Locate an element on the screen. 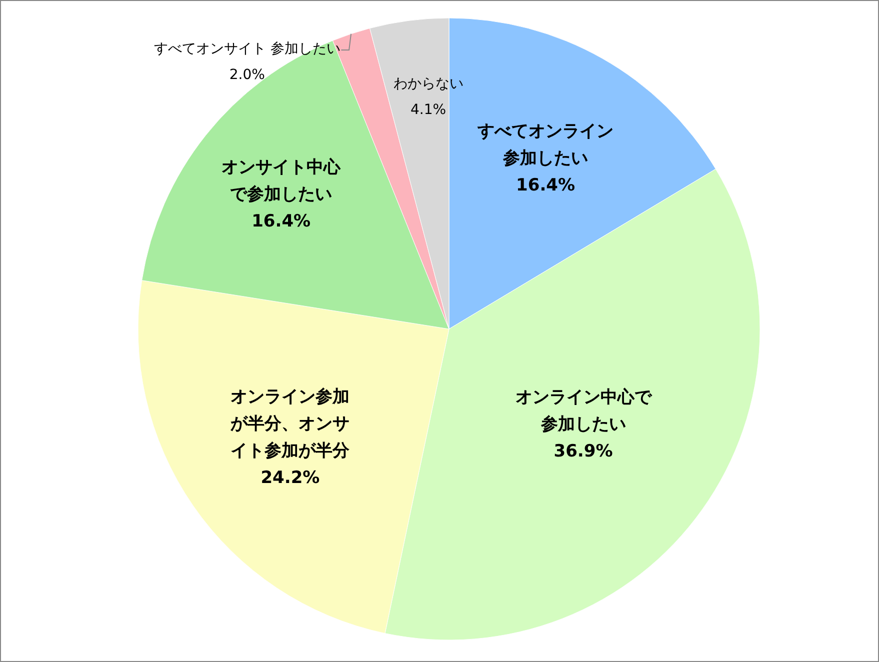  slice-label: わからない is located at coordinates (428, 84).